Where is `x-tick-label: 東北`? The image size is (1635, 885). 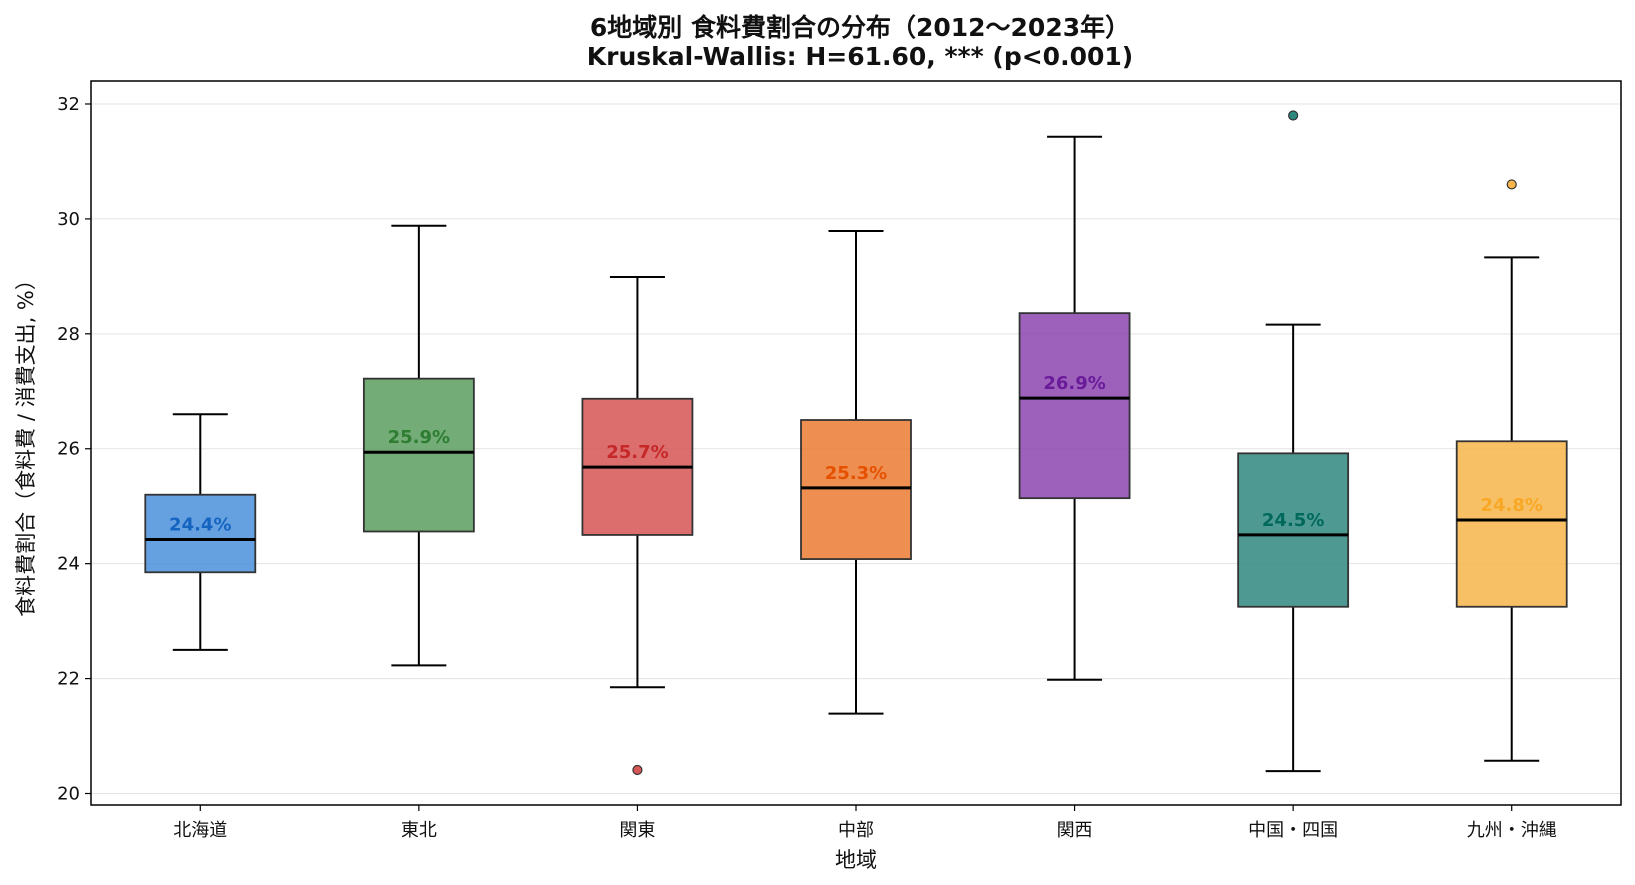 x-tick-label: 東北 is located at coordinates (419, 830).